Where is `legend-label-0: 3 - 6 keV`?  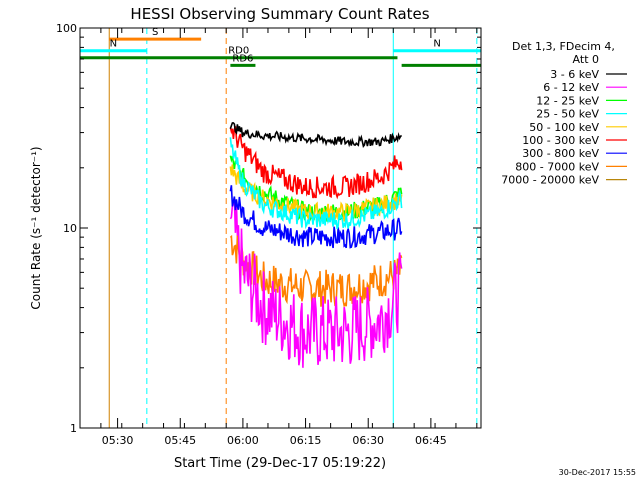
legend-label-0: 3 - 6 keV is located at coordinates (574, 74).